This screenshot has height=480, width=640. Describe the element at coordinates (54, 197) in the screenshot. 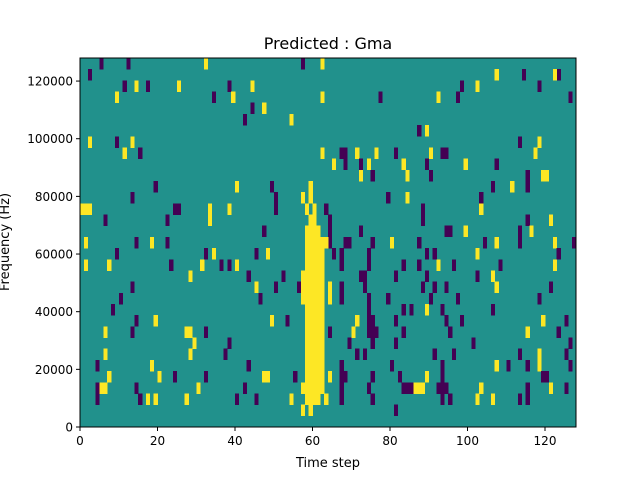

I see `y-tick-label: 80000` at that location.